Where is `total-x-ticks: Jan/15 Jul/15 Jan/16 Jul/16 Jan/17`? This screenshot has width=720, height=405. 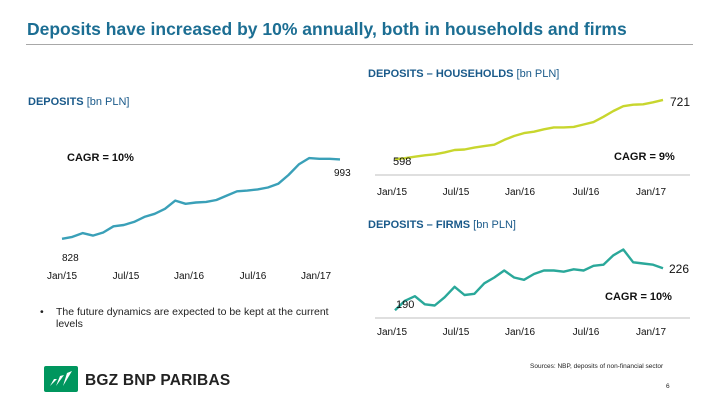
total-x-ticks: Jan/15 Jul/15 Jan/16 Jul/16 Jan/17 is located at coordinates (189, 276).